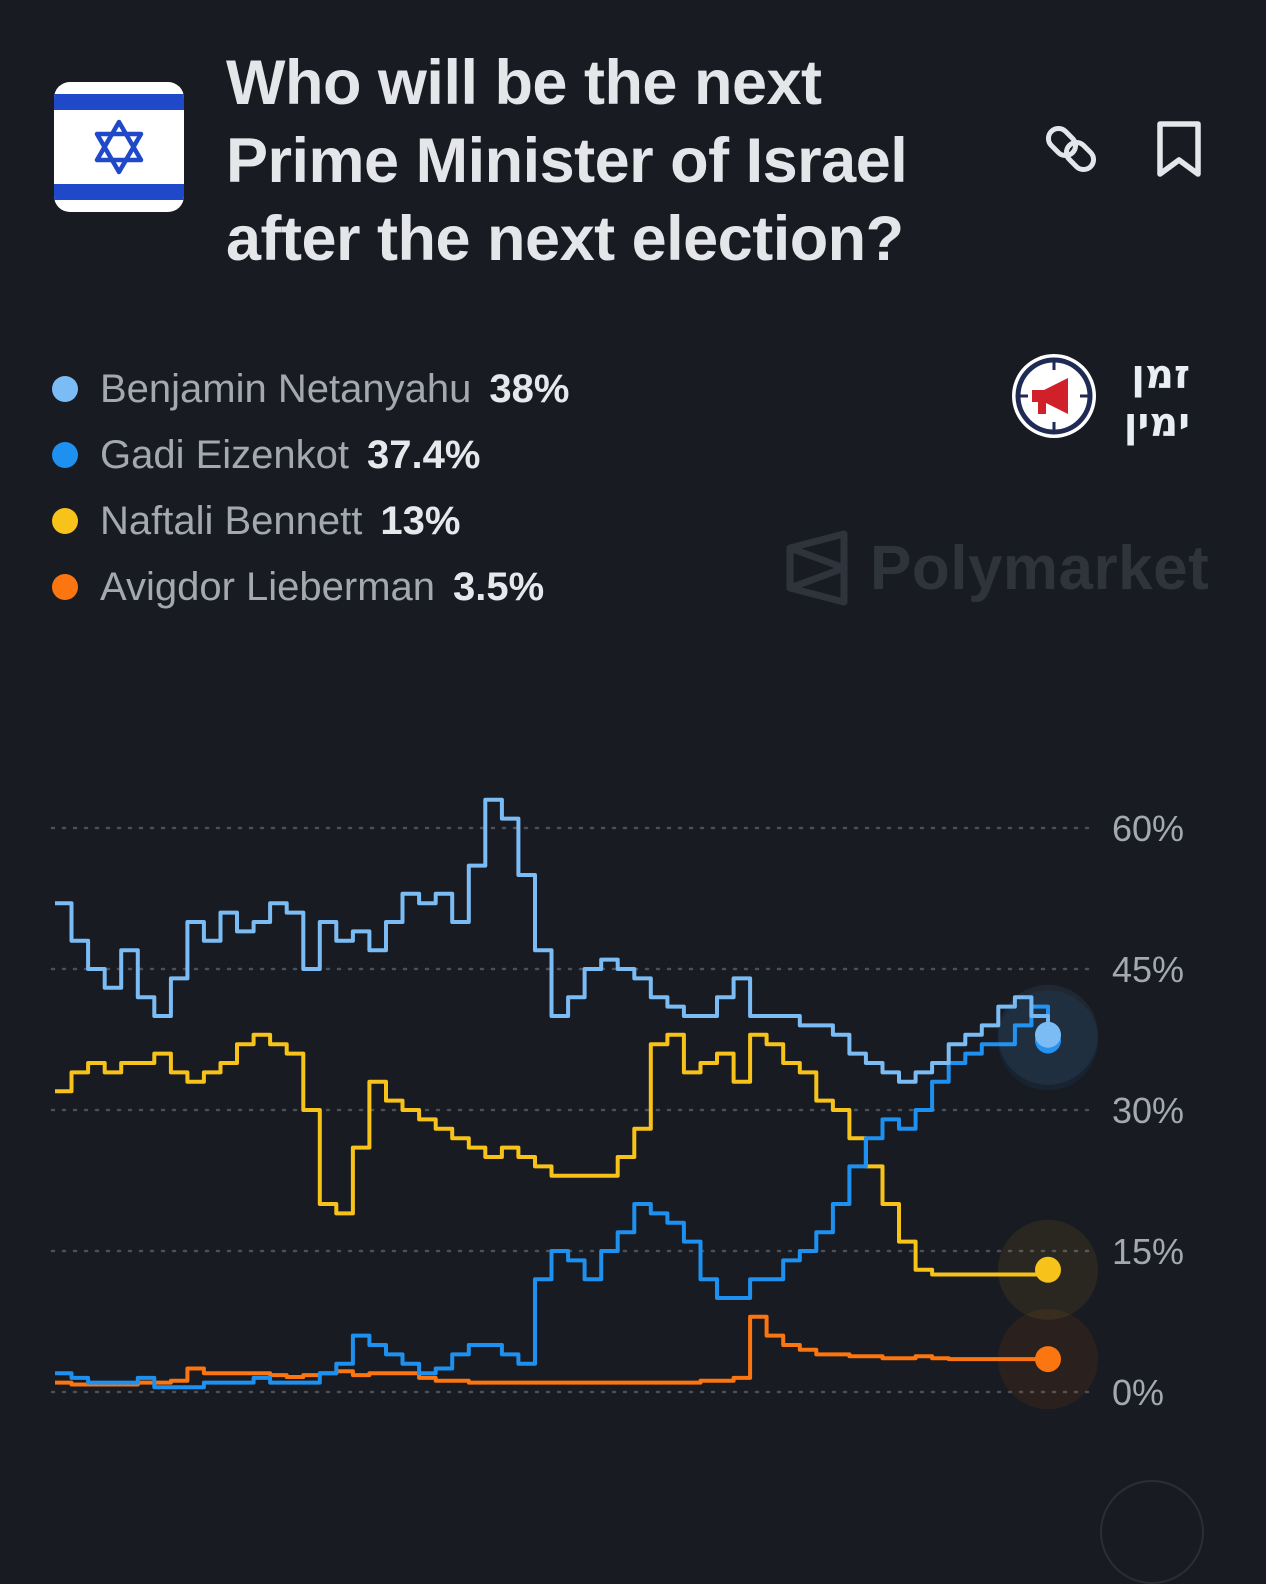 Image resolution: width=1266 pixels, height=1584 pixels. I want to click on y-tick-label: 30%, so click(1148, 1110).